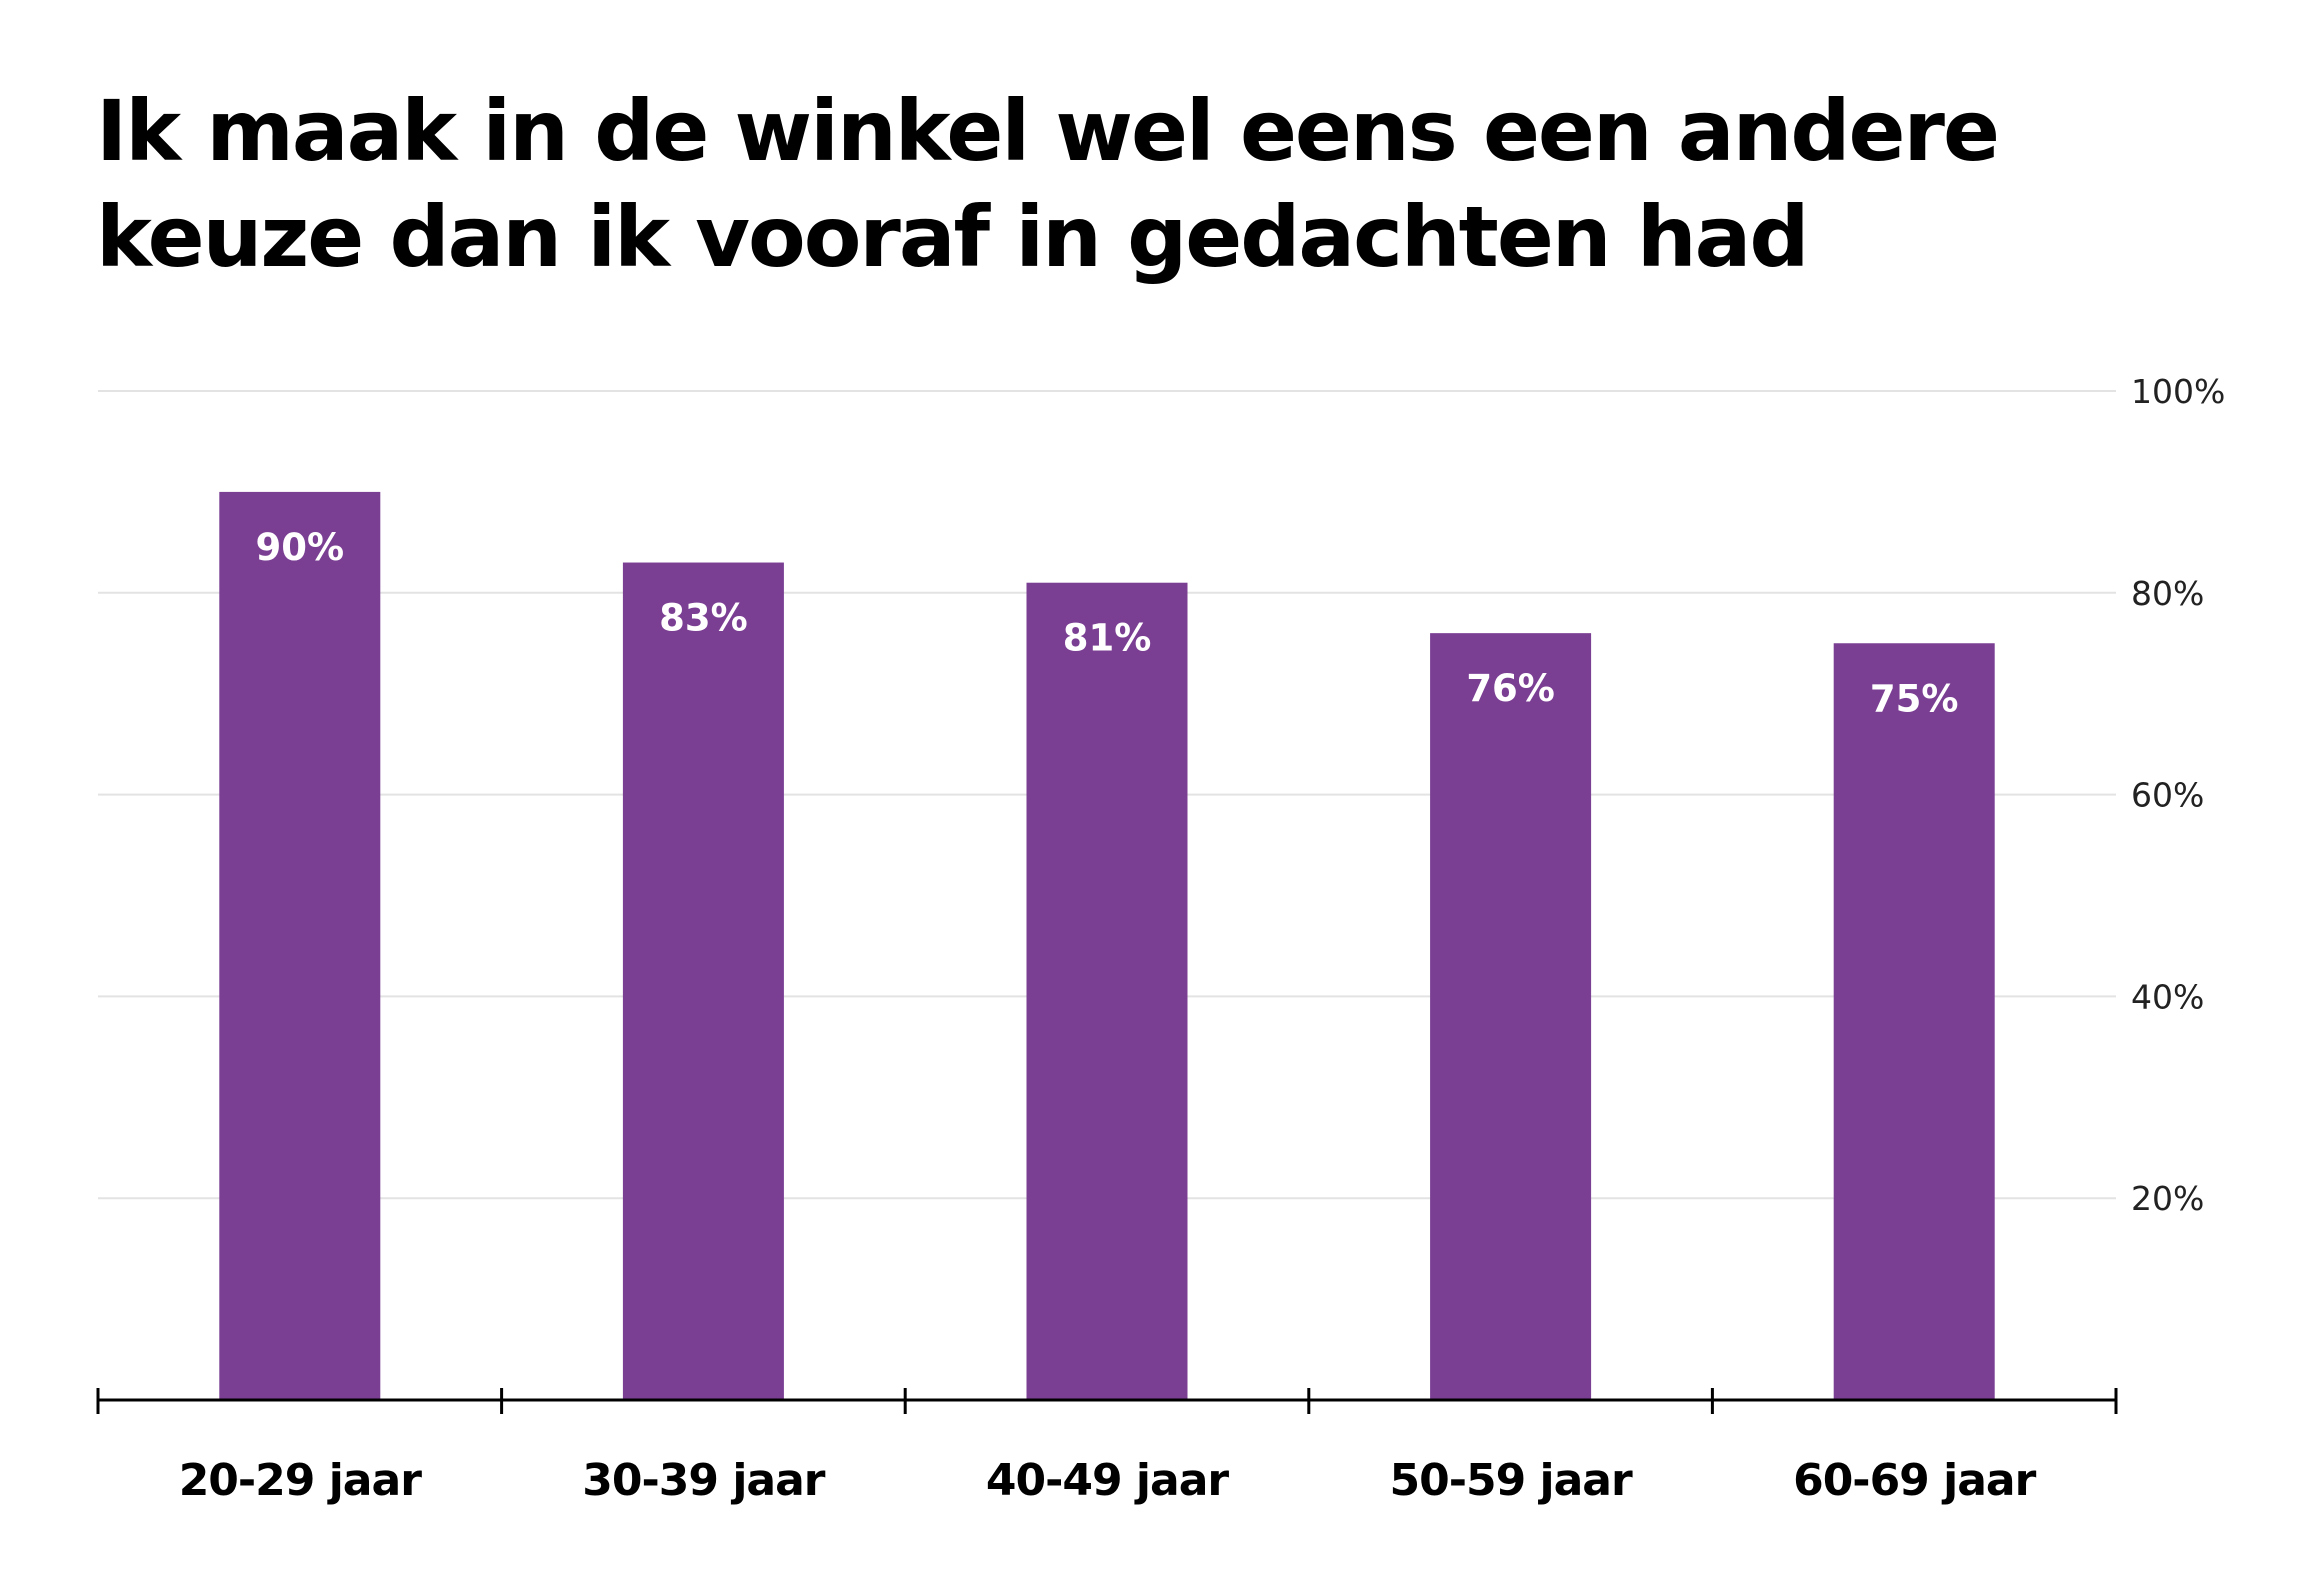 The height and width of the screenshot is (1580, 2300). I want to click on x-tick-label: 60-69 jaar, so click(1915, 1480).